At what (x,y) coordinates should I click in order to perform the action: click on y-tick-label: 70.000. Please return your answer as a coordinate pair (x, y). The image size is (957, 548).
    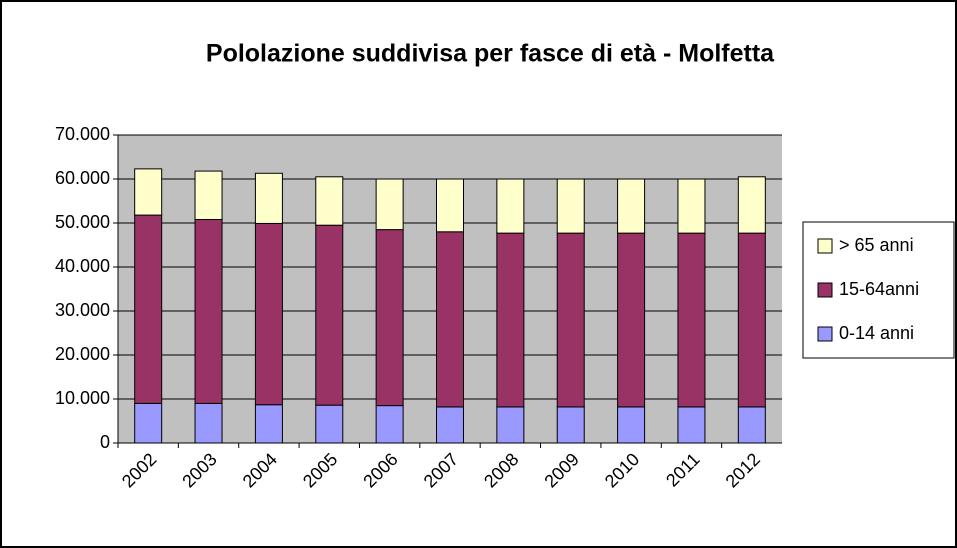
    Looking at the image, I should click on (82, 134).